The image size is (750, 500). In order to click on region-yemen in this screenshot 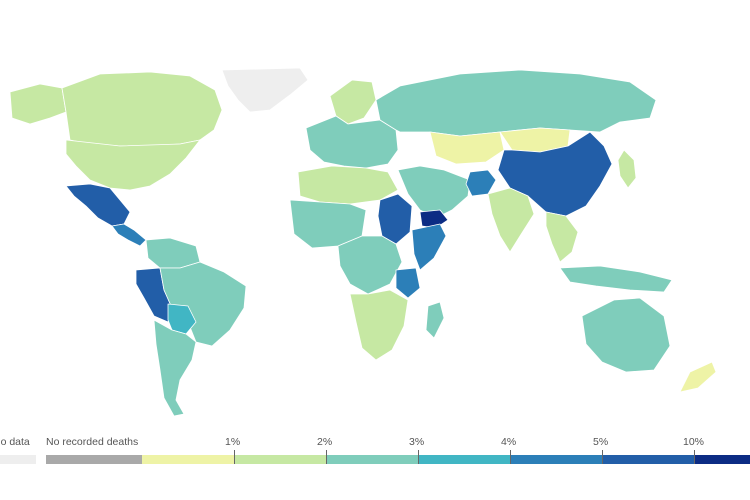, I will do `click(434, 219)`.